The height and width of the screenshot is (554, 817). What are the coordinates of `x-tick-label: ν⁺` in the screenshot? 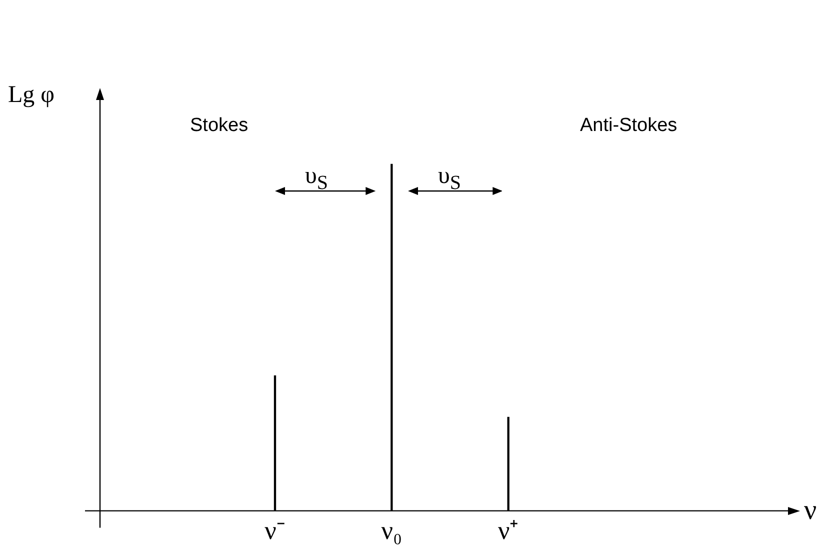 It's located at (508, 531).